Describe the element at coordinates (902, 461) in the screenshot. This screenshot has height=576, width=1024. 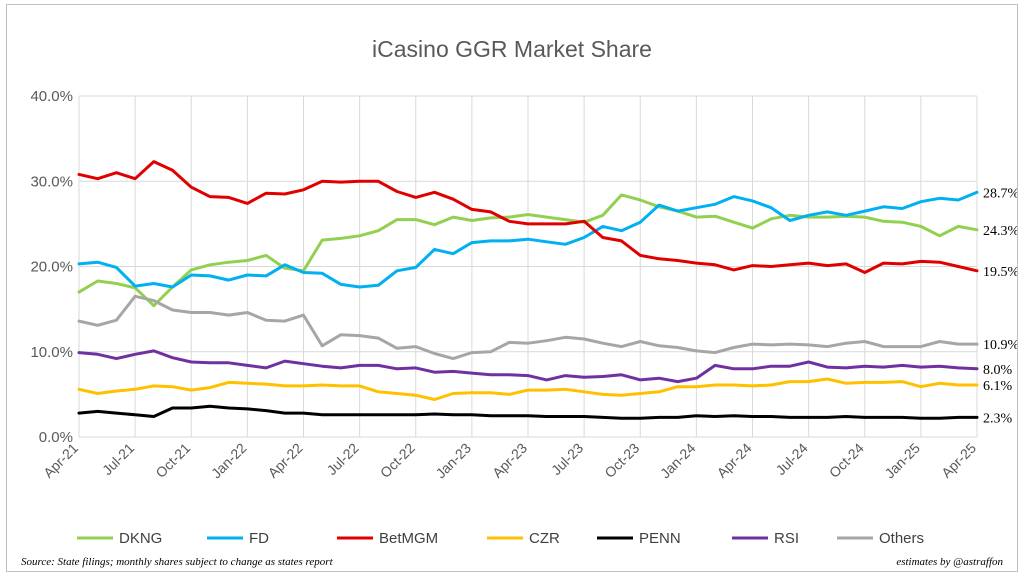
I see `x-tick-label: Jan-25` at that location.